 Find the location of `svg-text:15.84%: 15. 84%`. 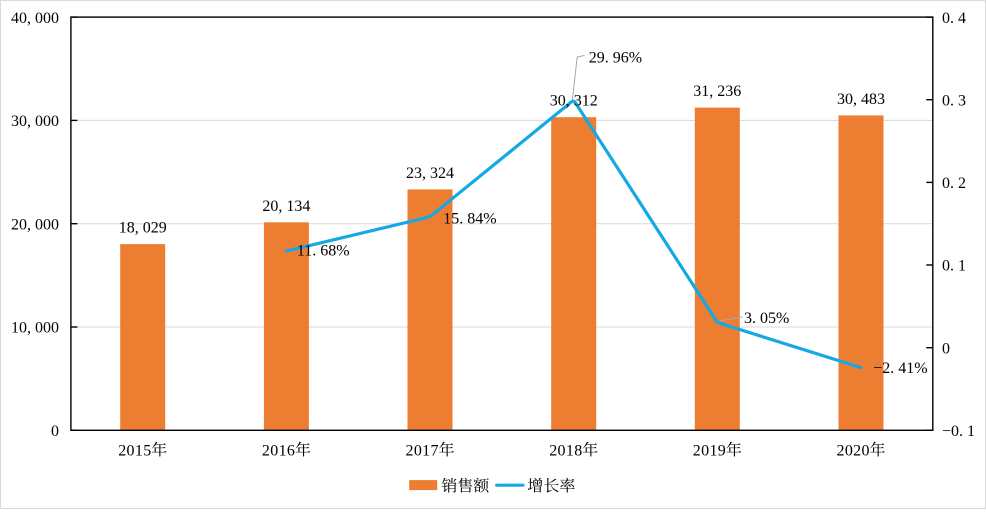

svg-text:15.84%: 15. 84% is located at coordinates (469, 218).